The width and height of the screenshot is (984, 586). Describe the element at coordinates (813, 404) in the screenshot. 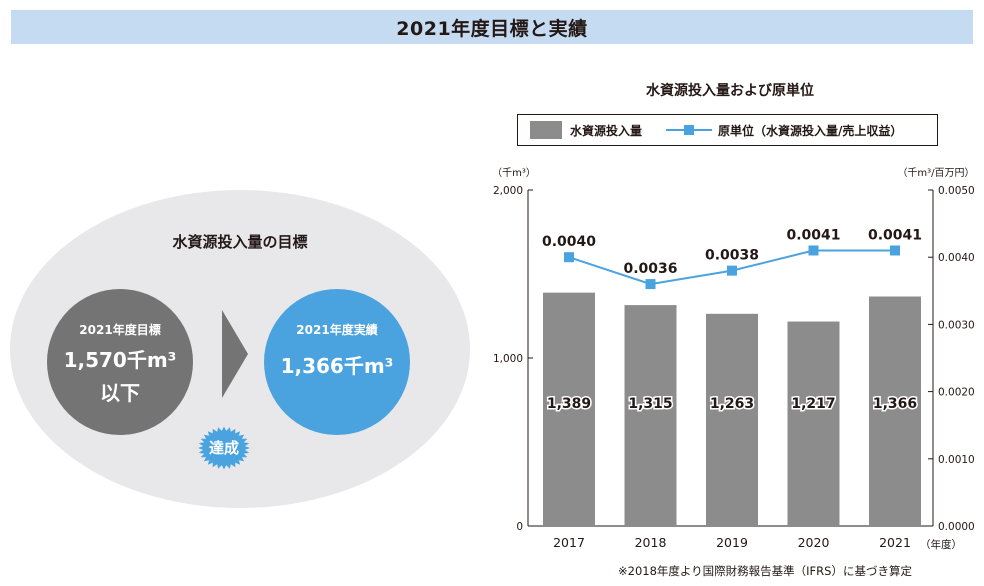

I see `bar-value-label: 1,217` at that location.